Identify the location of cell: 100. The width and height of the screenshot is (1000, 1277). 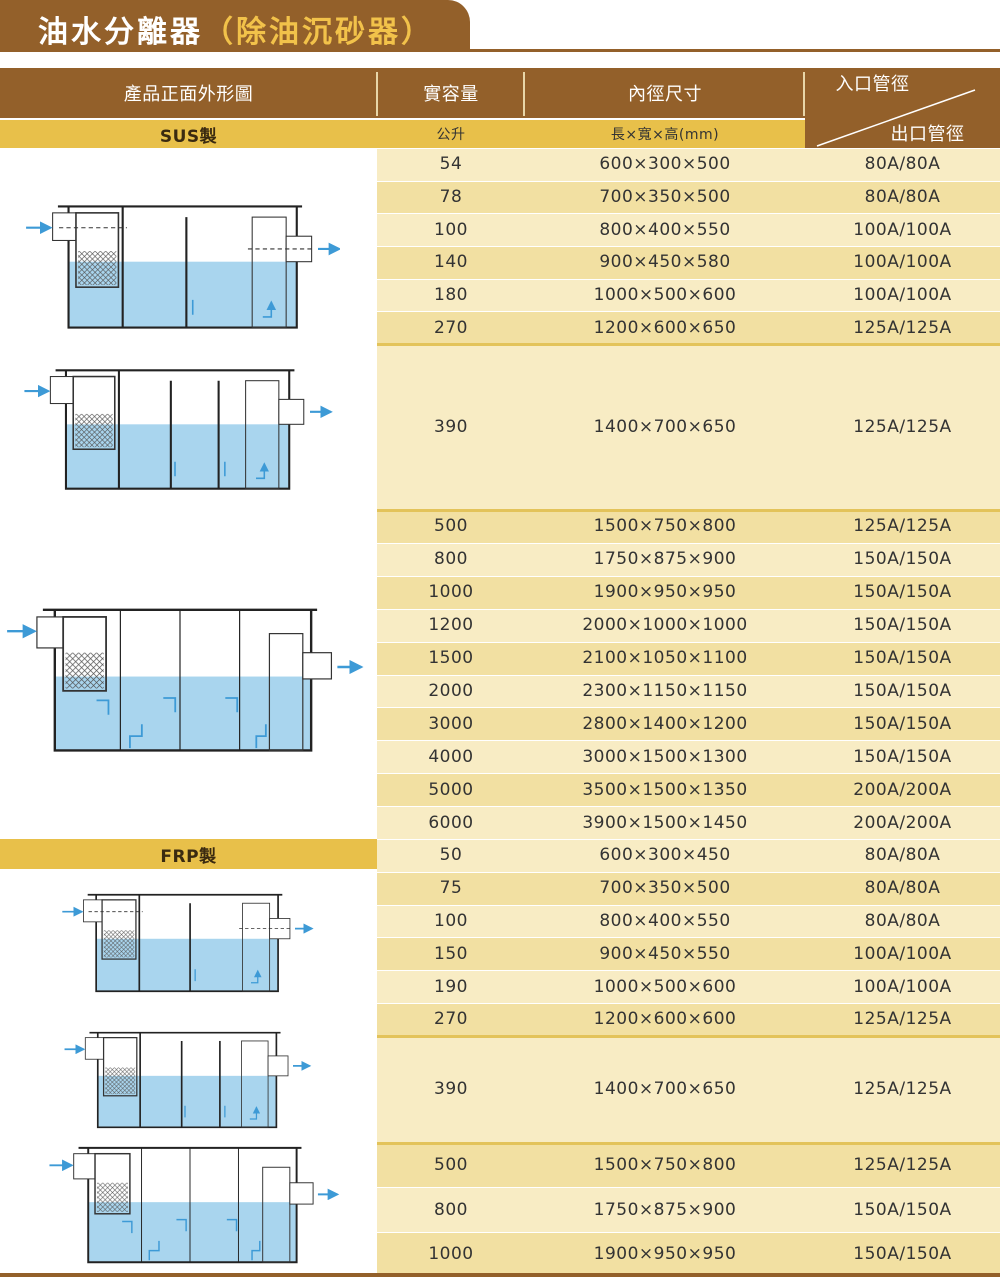
(451, 229).